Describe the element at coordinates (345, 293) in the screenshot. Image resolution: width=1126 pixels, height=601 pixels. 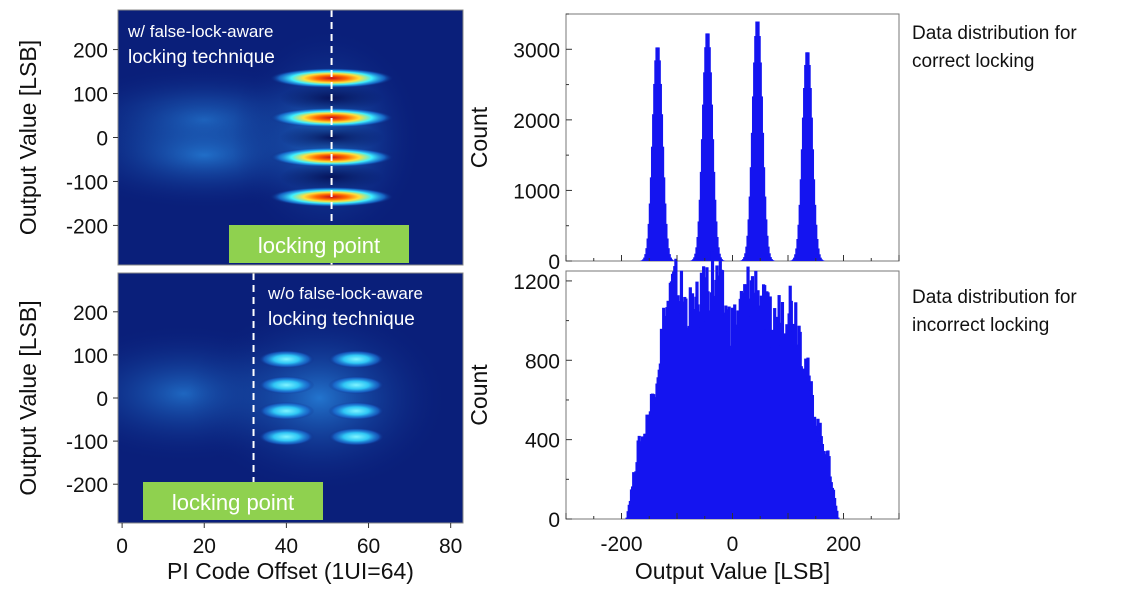
I see `technique-annotation-line-1: w/o false-lock-aware` at that location.